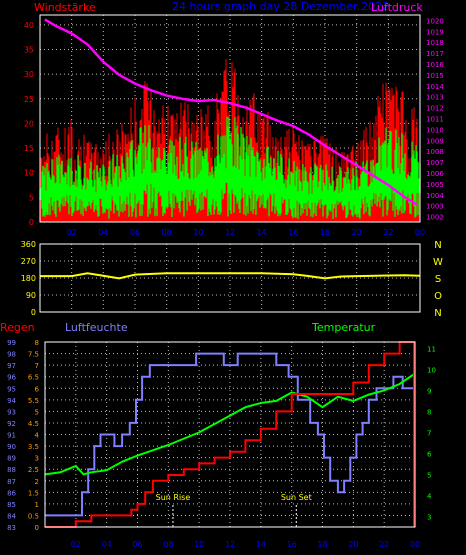 The image size is (466, 555). I want to click on rain-tick-label: 5, so click(37, 412).